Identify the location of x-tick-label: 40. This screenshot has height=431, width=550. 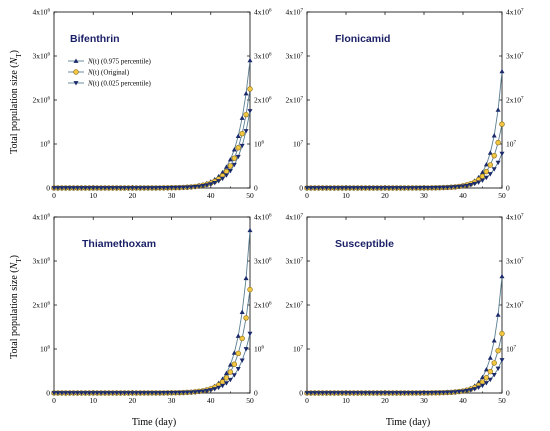
(211, 400).